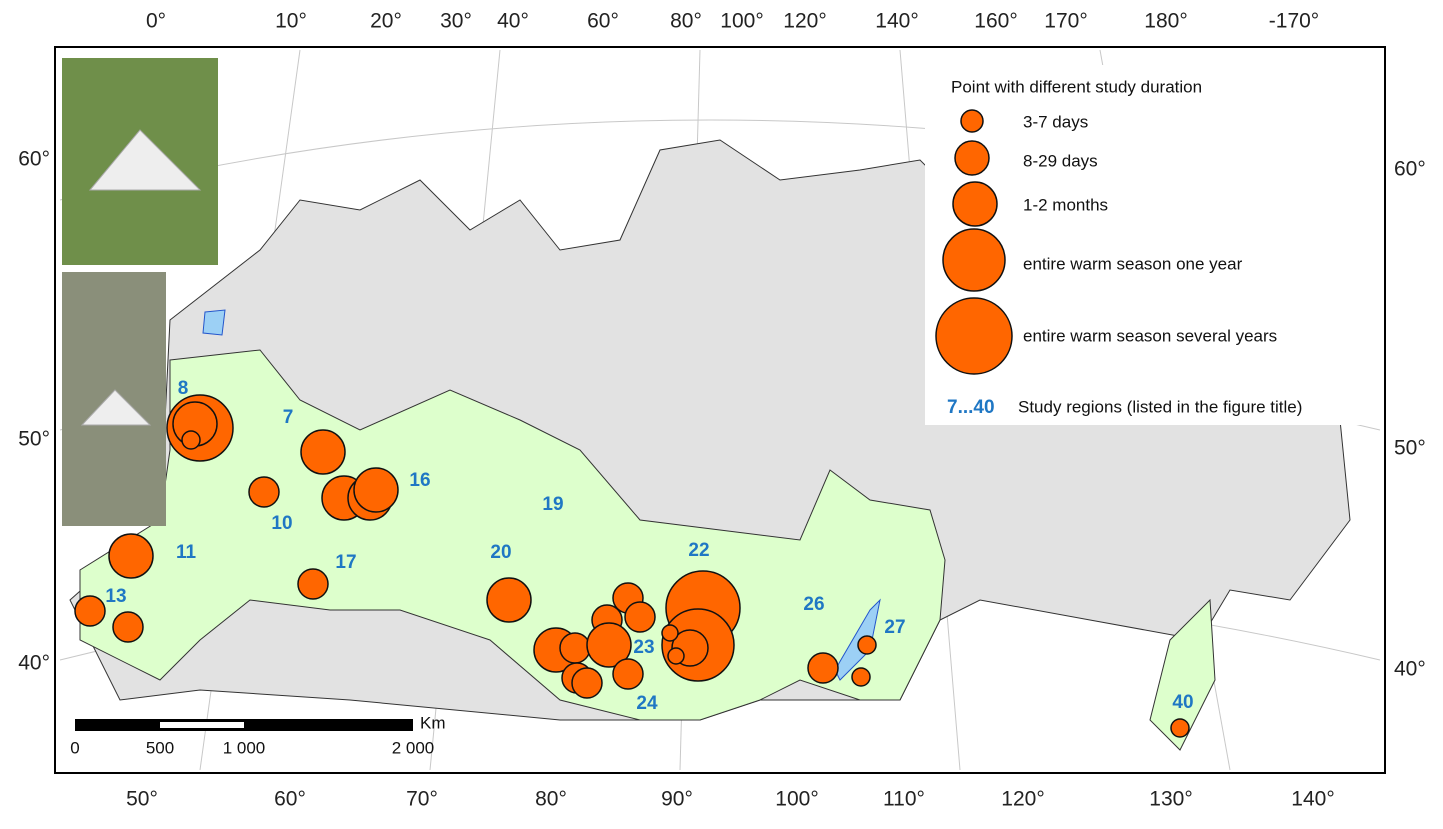 This screenshot has width=1443, height=829. Describe the element at coordinates (513, 21) in the screenshot. I see `top-axis-label: 40°` at that location.